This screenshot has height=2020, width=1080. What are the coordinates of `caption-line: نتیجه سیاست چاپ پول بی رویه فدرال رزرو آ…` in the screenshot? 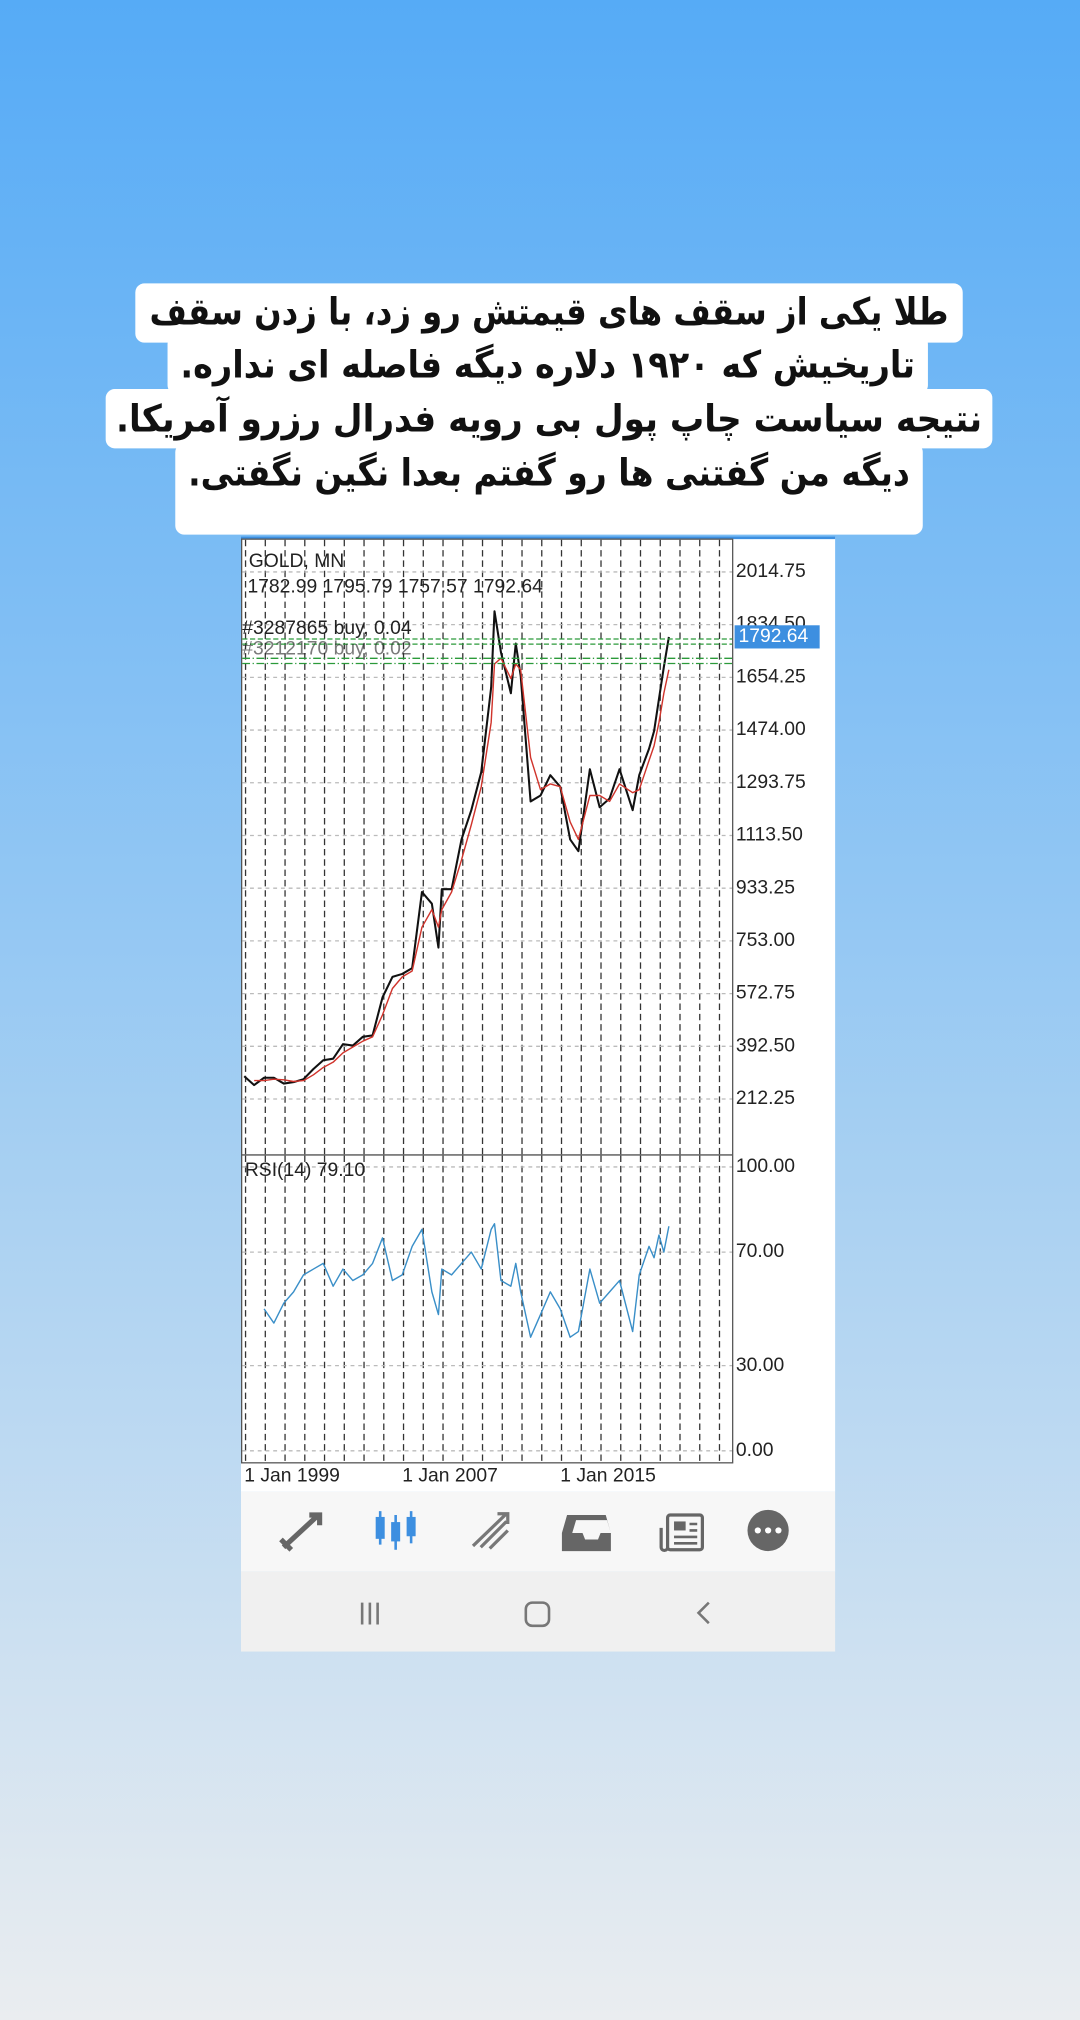 It's located at (549, 418).